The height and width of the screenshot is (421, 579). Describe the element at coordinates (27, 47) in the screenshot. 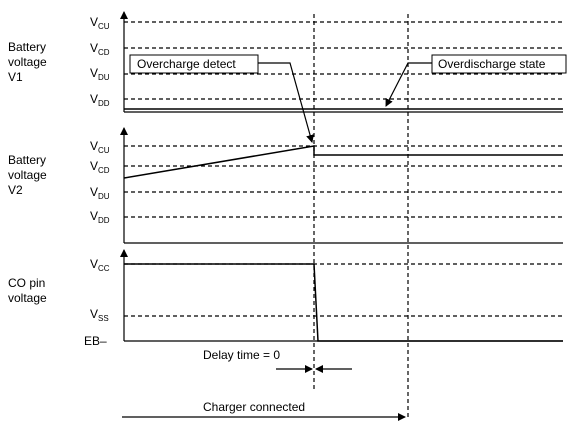

I see `panel1-label-line1: Battery` at that location.